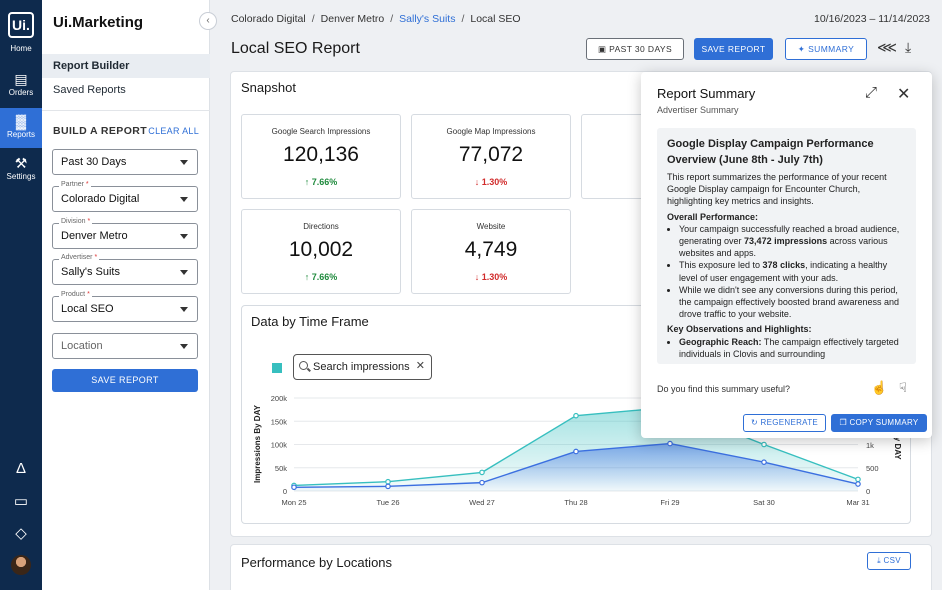  Describe the element at coordinates (739, 329) in the screenshot. I see `summary-section-title: Key Observations and Highlights:` at that location.